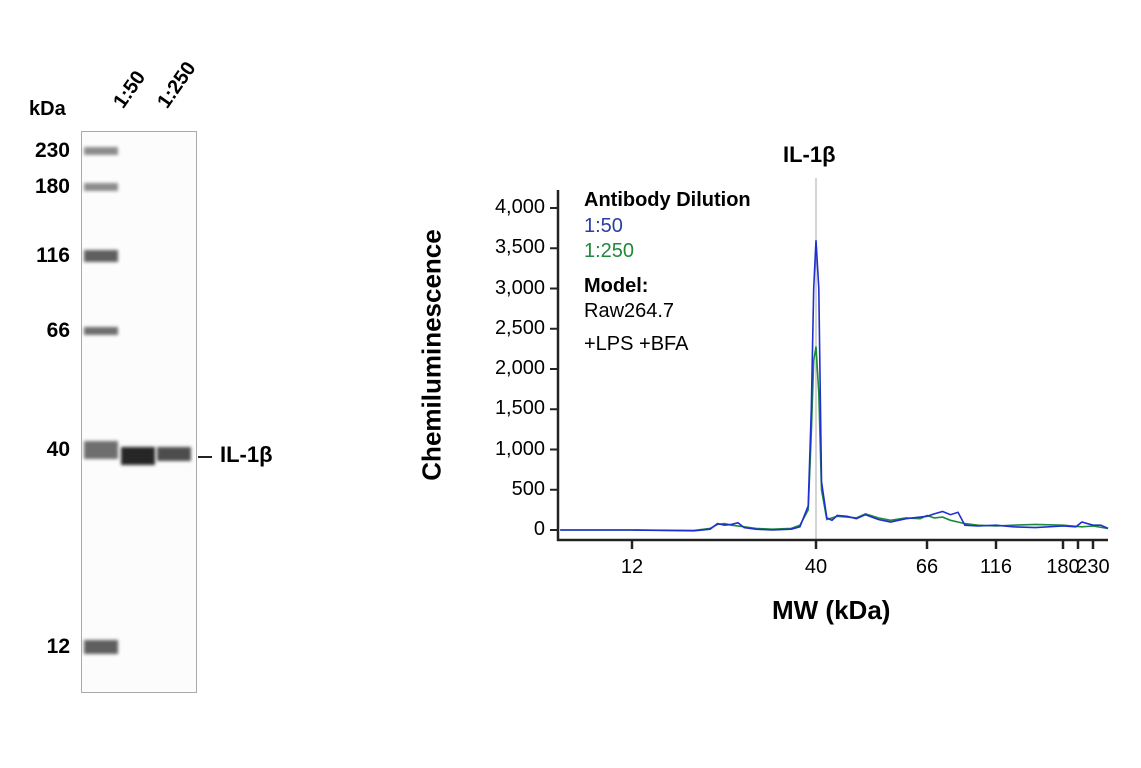  What do you see at coordinates (519, 247) in the screenshot?
I see `y-tick-label: 3,500` at bounding box center [519, 247].